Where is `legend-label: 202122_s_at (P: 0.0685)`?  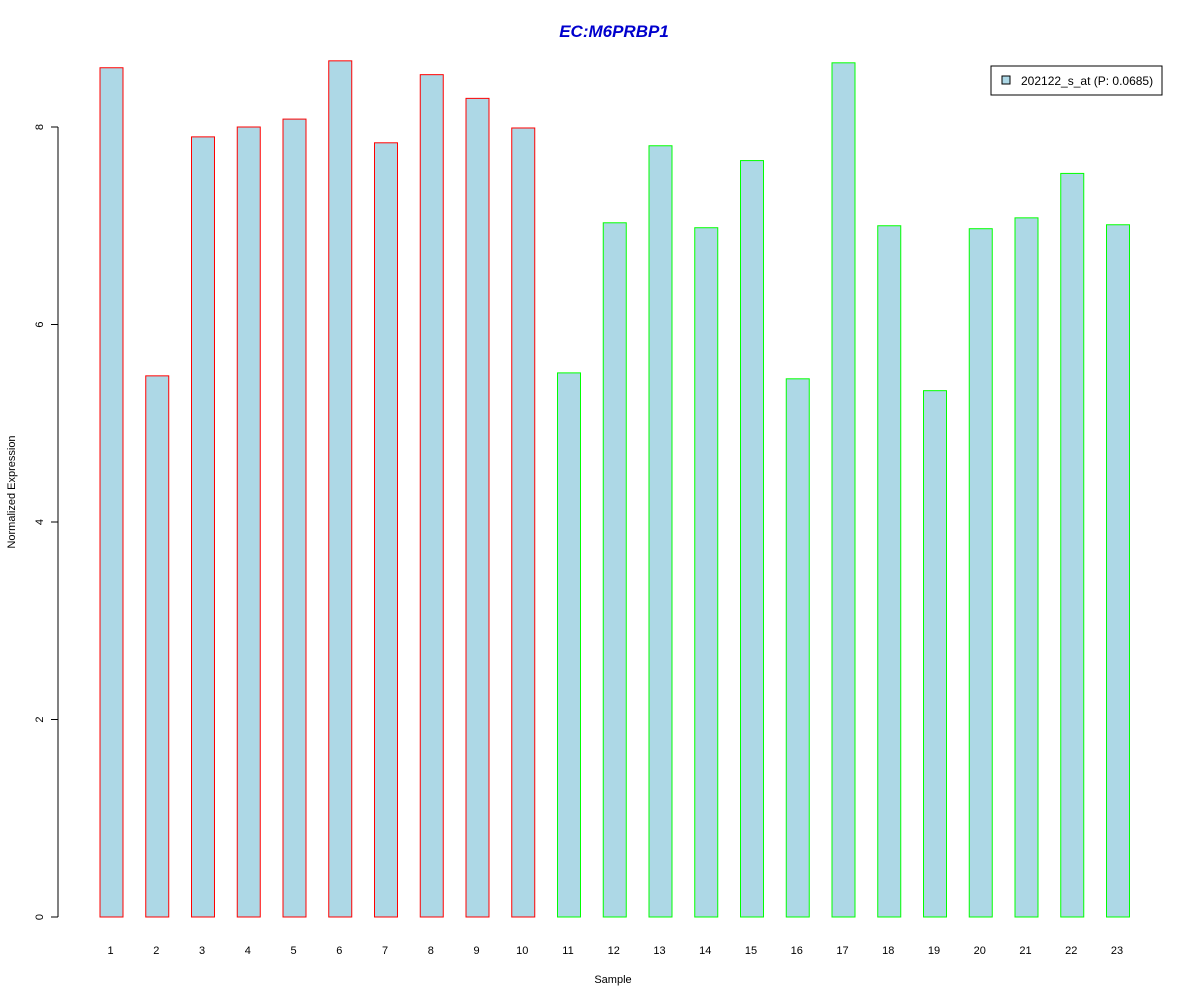 legend-label: 202122_s_at (P: 0.0685) is located at coordinates (1087, 81).